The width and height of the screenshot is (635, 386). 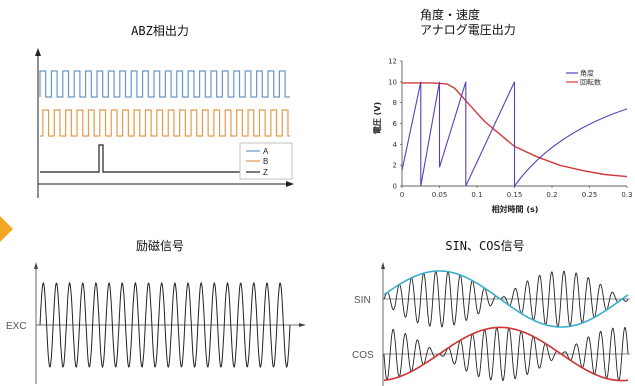 I want to click on cos-envelope, so click(x=506, y=354).